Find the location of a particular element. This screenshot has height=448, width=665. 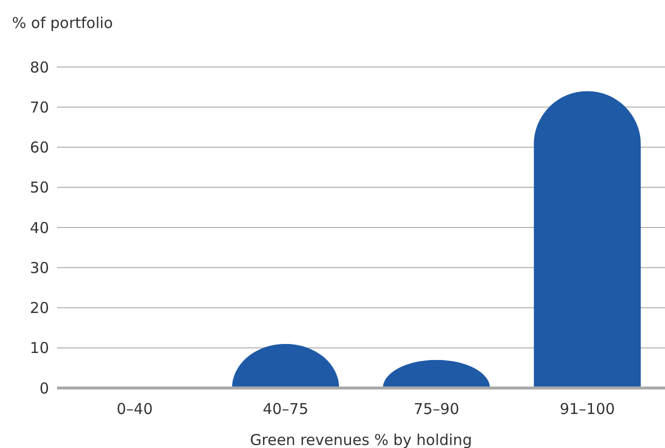

y-tick-label: 10 is located at coordinates (39, 348).